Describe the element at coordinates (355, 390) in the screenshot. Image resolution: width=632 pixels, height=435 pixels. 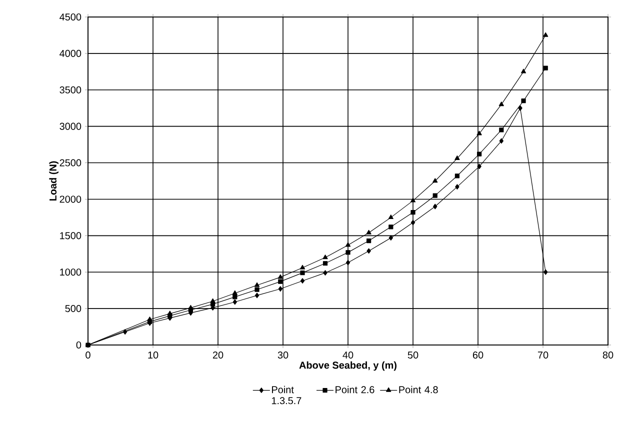
I see `legend-label: Point 2.6` at that location.